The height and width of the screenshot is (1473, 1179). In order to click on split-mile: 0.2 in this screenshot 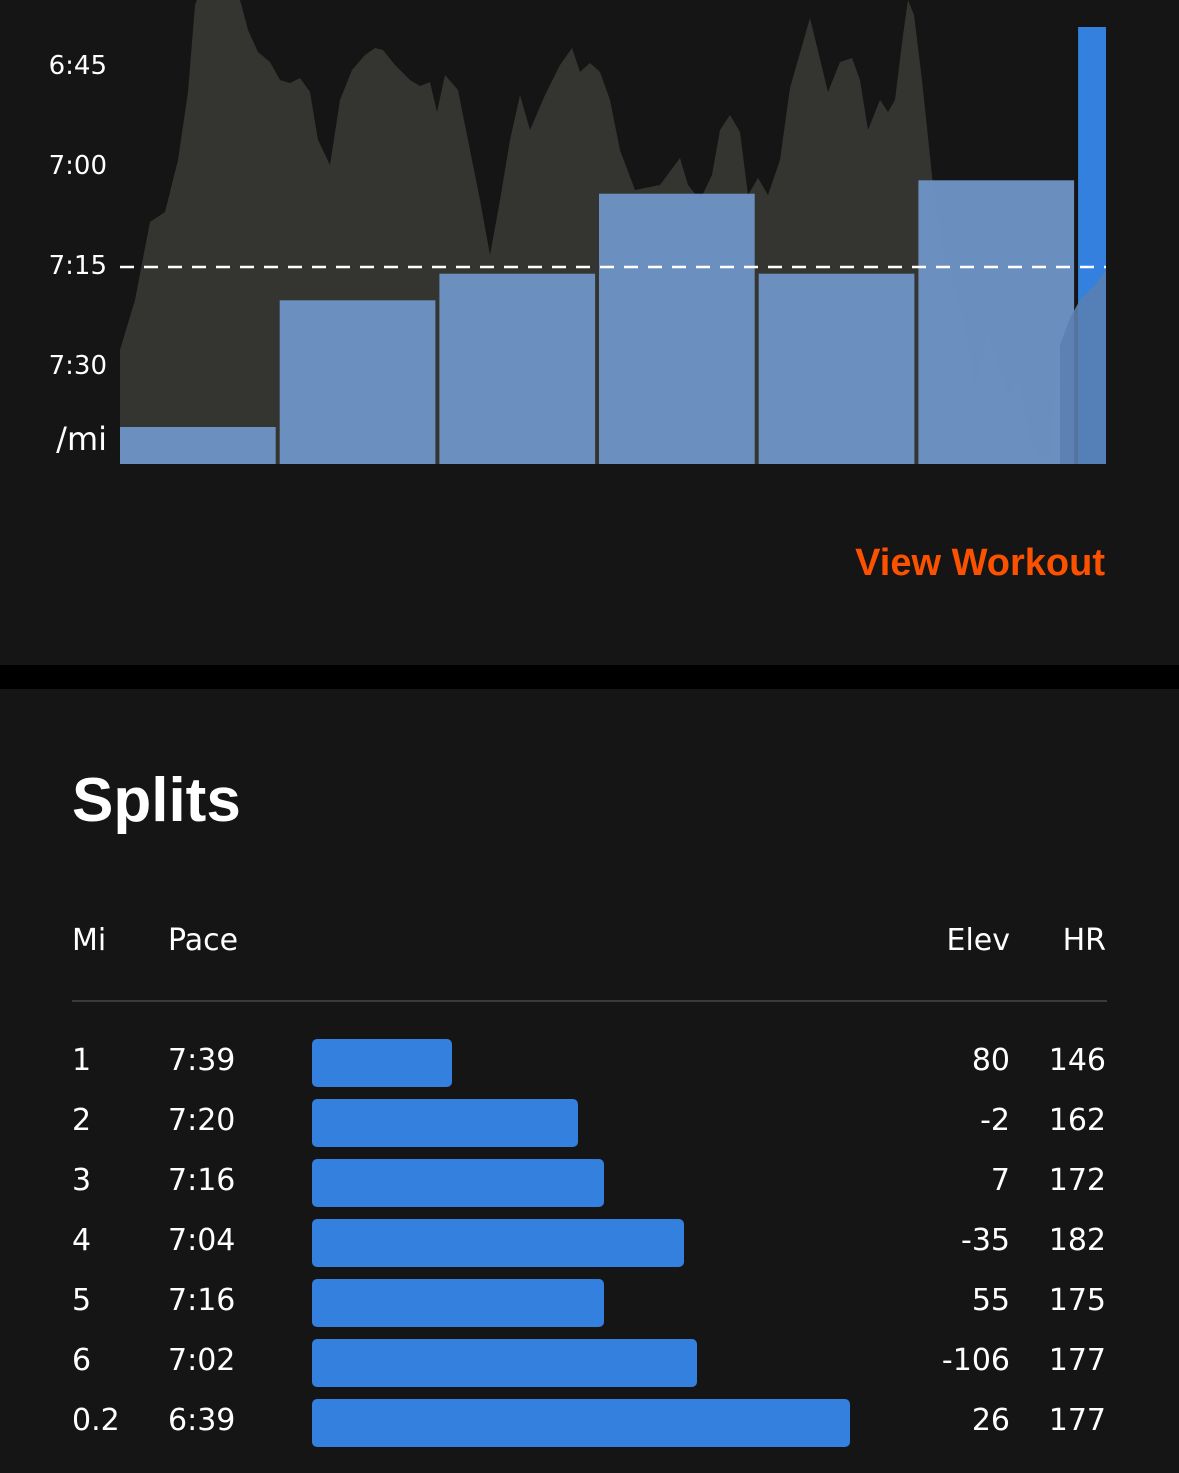, I will do `click(96, 1420)`.